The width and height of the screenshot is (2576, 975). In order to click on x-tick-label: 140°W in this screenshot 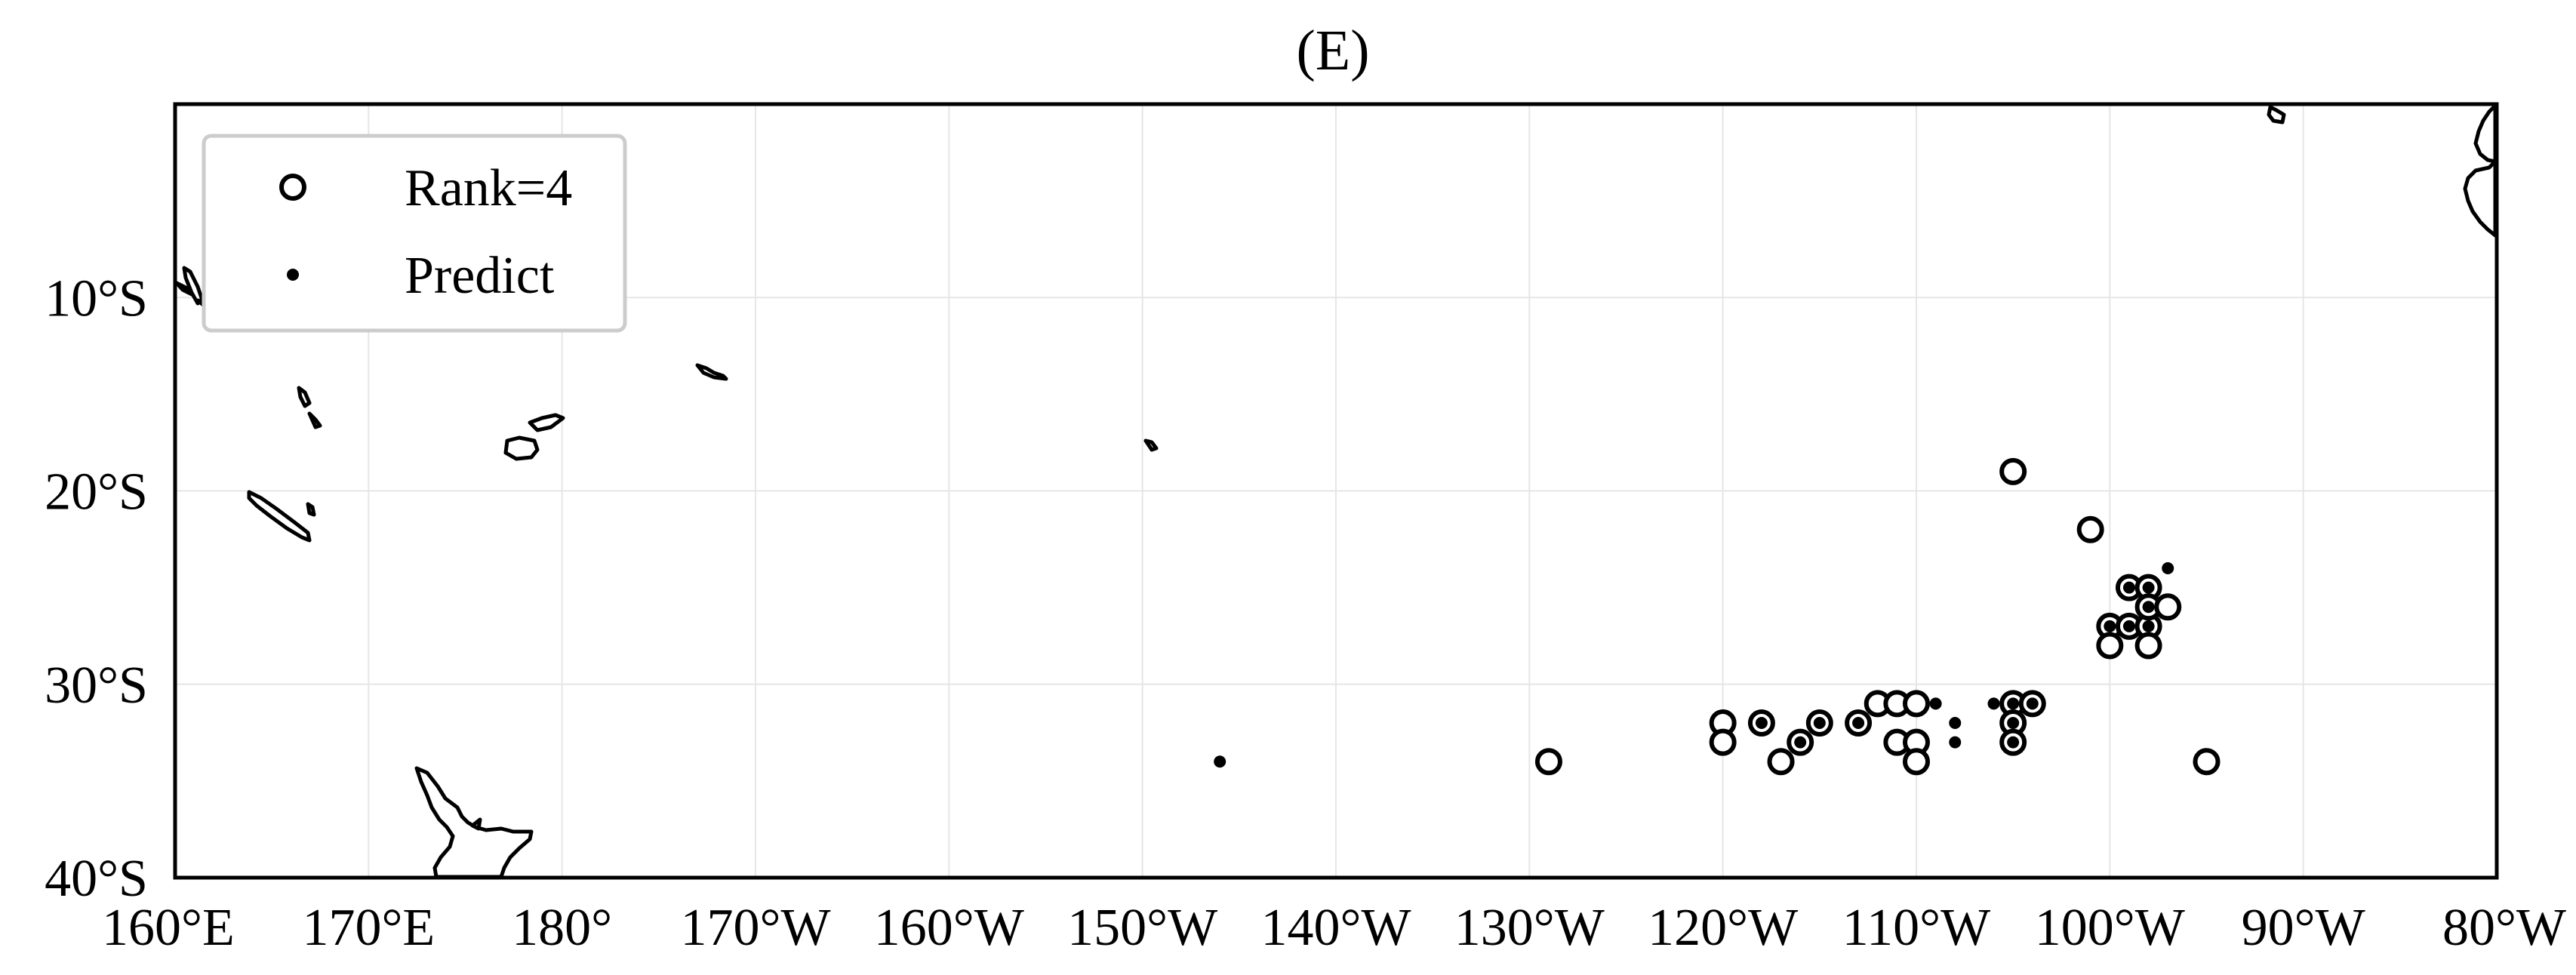, I will do `click(1335, 928)`.